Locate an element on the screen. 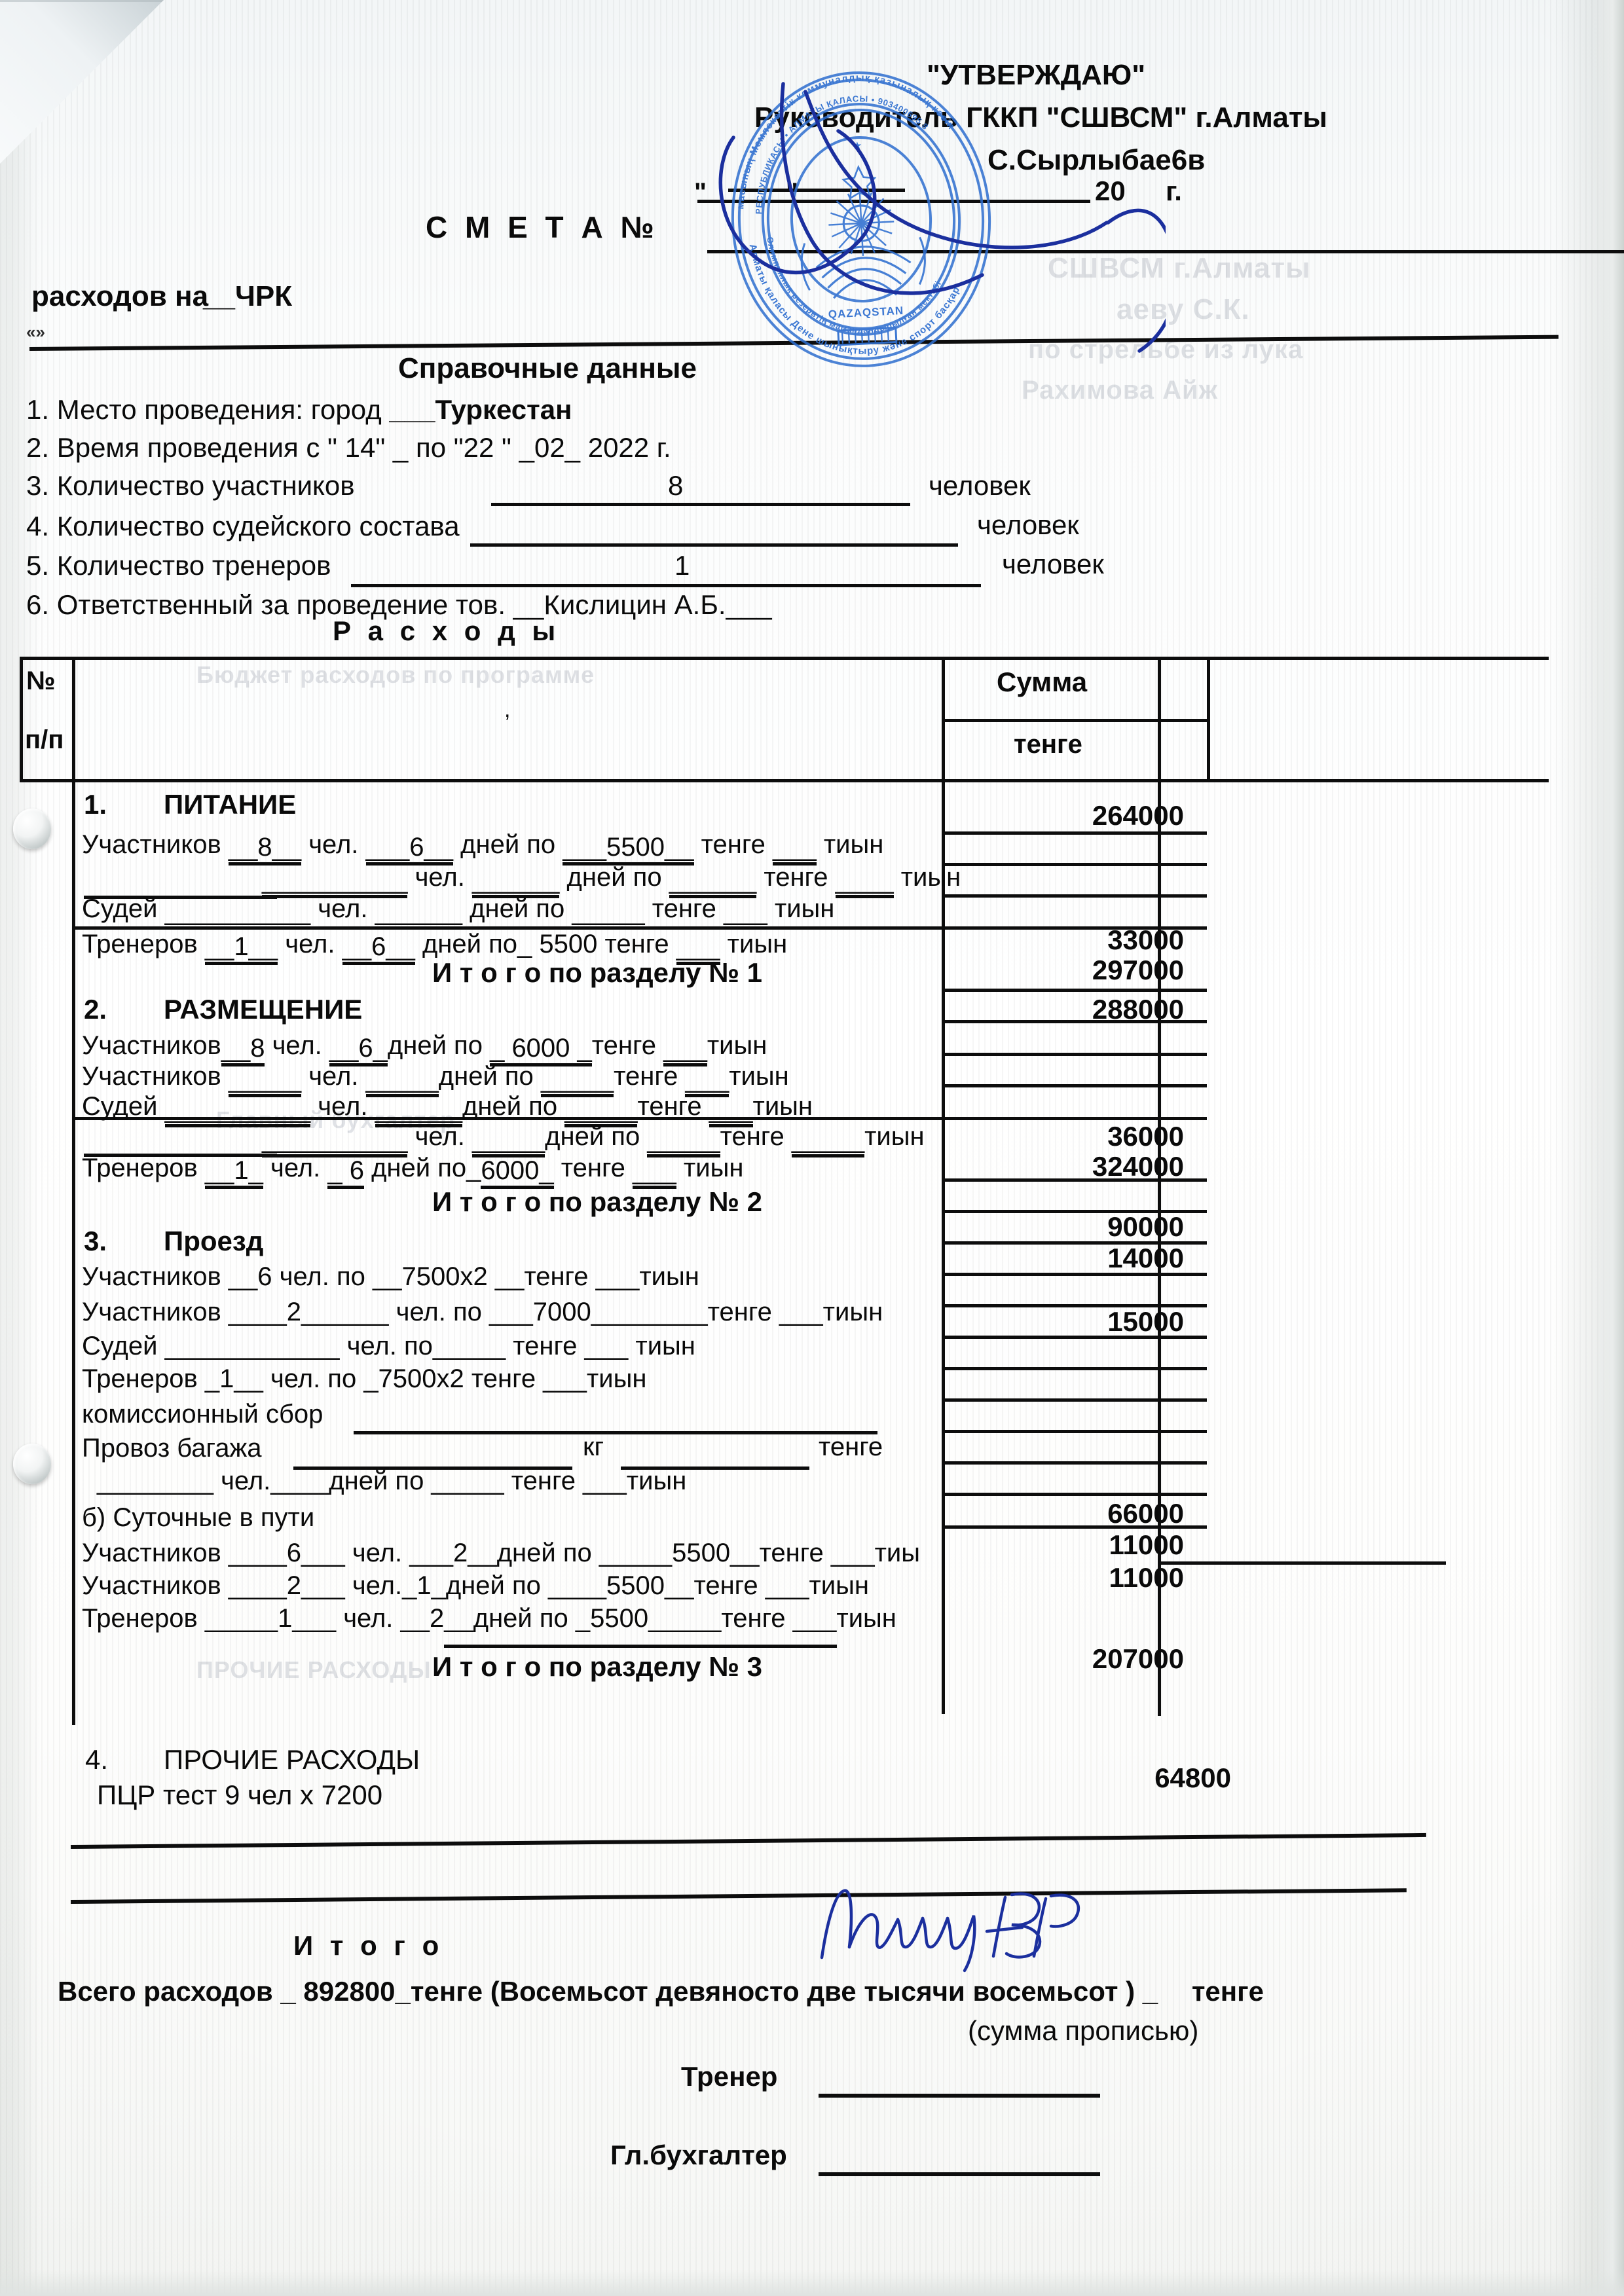 Image resolution: width=1624 pixels, height=2296 pixels. section4-line: ПЦР тест 9 чел х 7200 is located at coordinates (240, 1794).